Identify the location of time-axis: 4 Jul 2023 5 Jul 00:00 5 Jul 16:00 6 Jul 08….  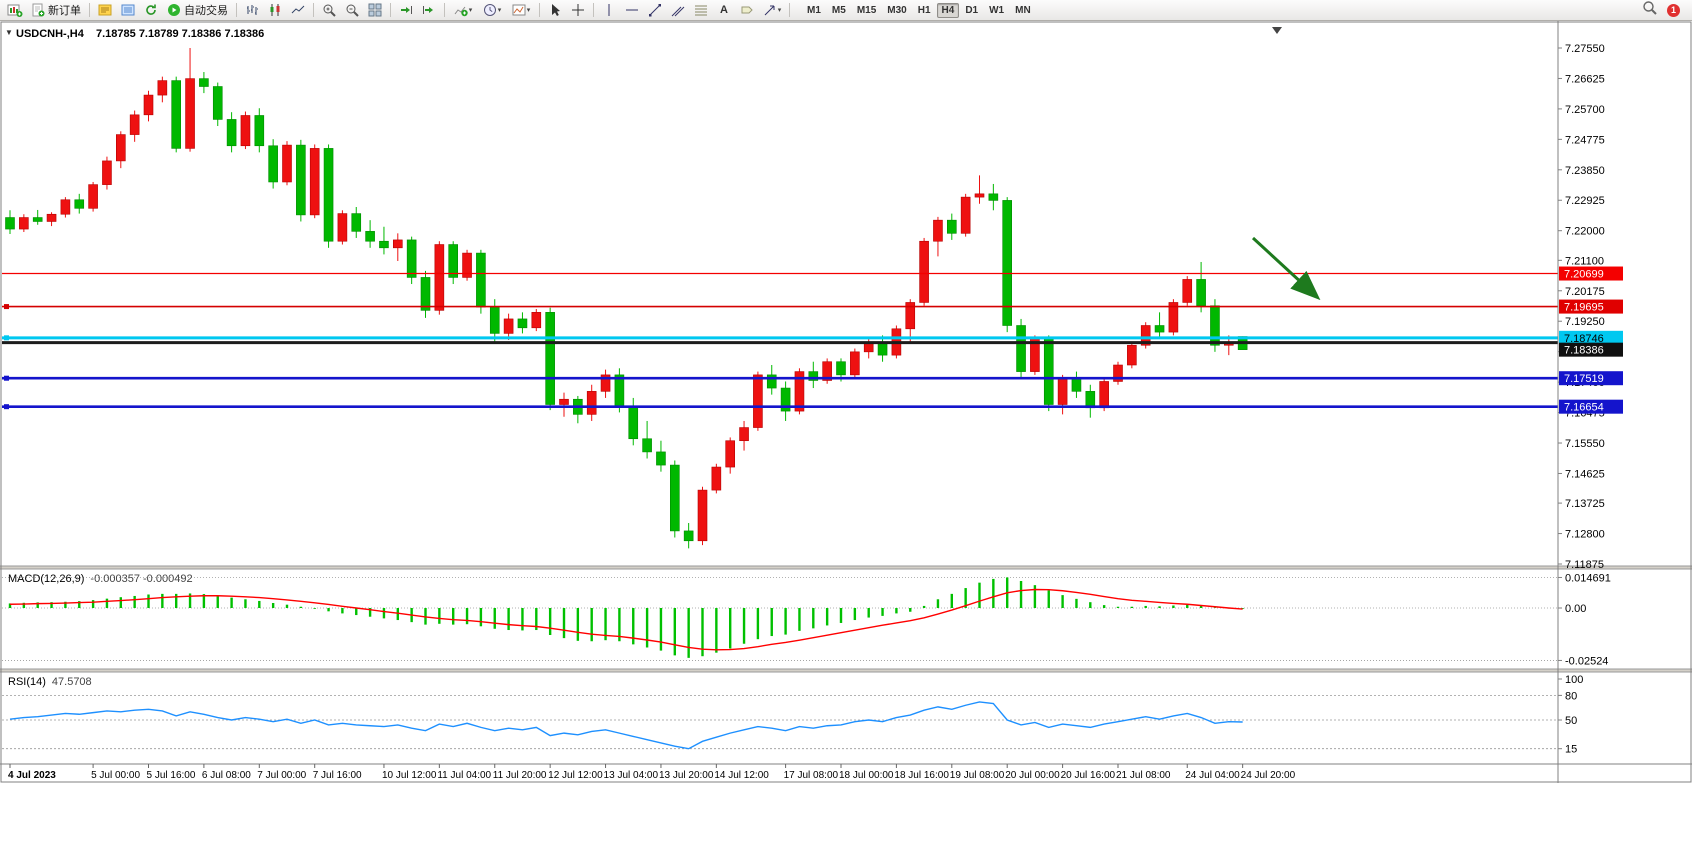
(652, 772).